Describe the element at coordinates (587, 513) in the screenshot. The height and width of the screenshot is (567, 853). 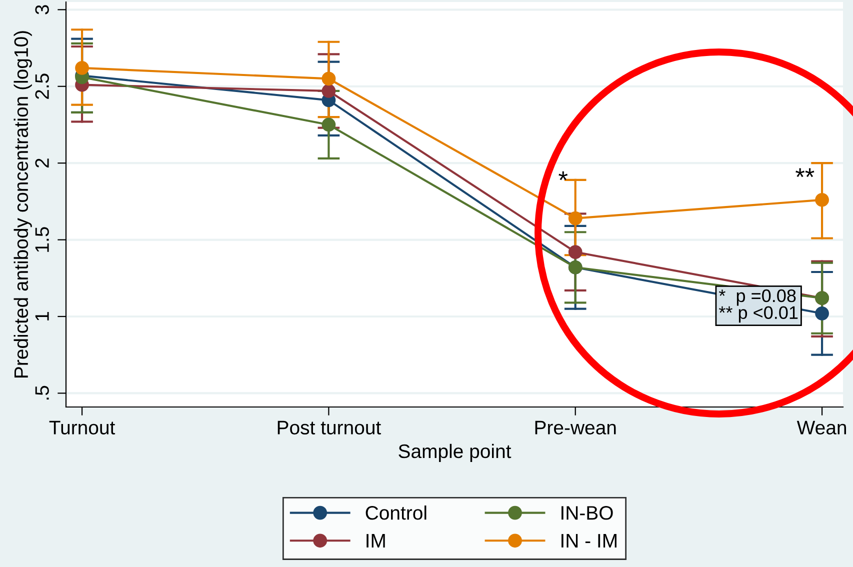
I see `legend-label: IN-BO` at that location.